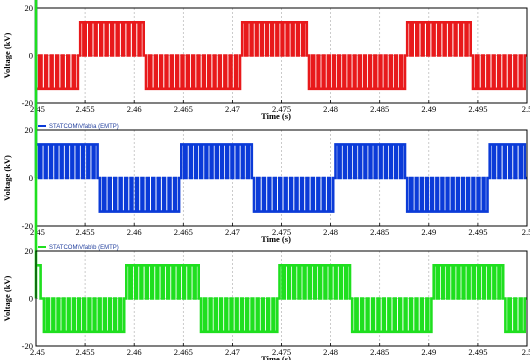  What do you see at coordinates (84, 127) in the screenshot?
I see `legend-label: STATCOM\Vfab\a (EMTP)` at bounding box center [84, 127].